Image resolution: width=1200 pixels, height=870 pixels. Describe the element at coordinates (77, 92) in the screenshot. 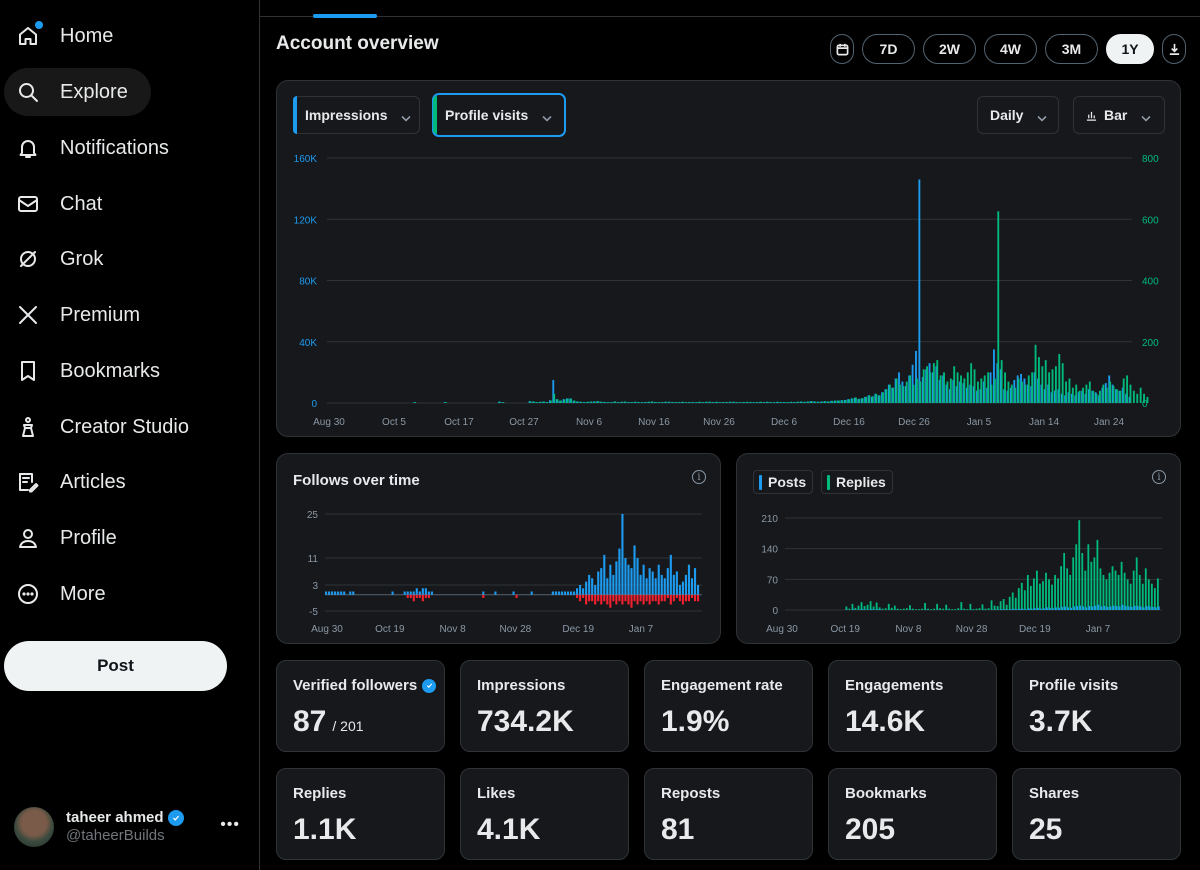

I see `sidebar-item-explore: Explore` at that location.